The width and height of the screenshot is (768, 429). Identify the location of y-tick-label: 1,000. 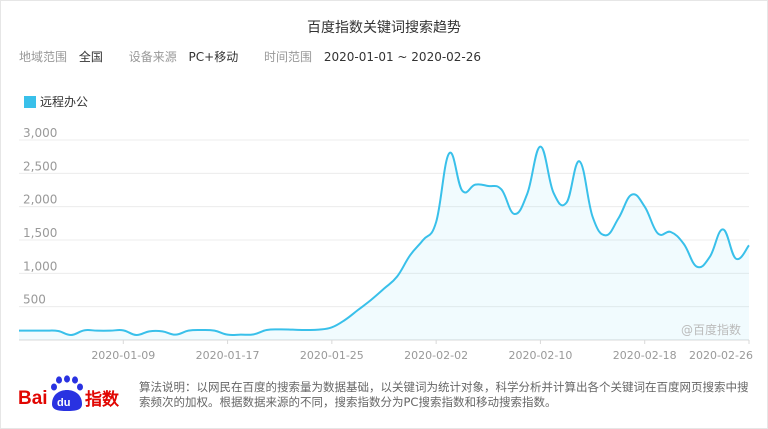
(40, 266).